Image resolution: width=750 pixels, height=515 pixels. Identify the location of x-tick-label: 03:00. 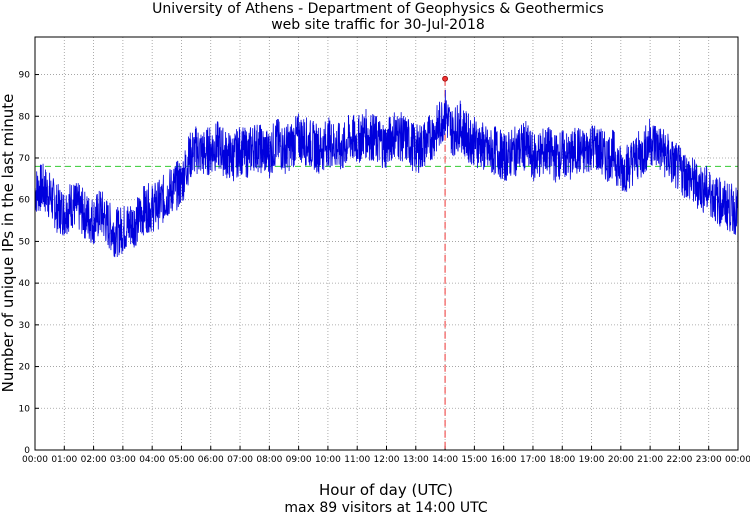
(123, 460).